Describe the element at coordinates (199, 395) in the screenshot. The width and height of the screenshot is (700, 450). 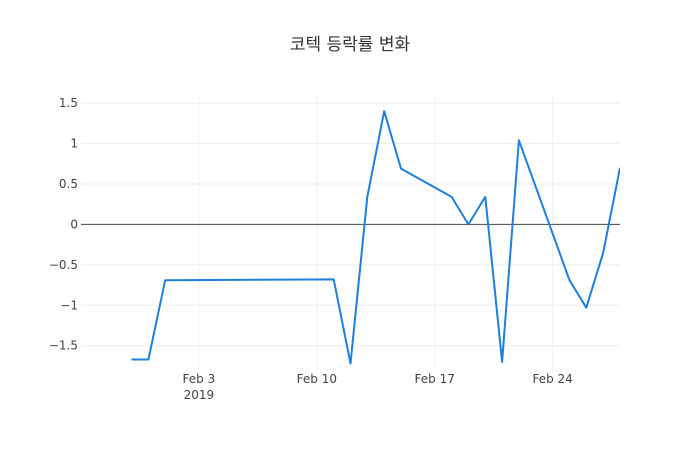
I see `x-tick-sublabel: 2019` at that location.